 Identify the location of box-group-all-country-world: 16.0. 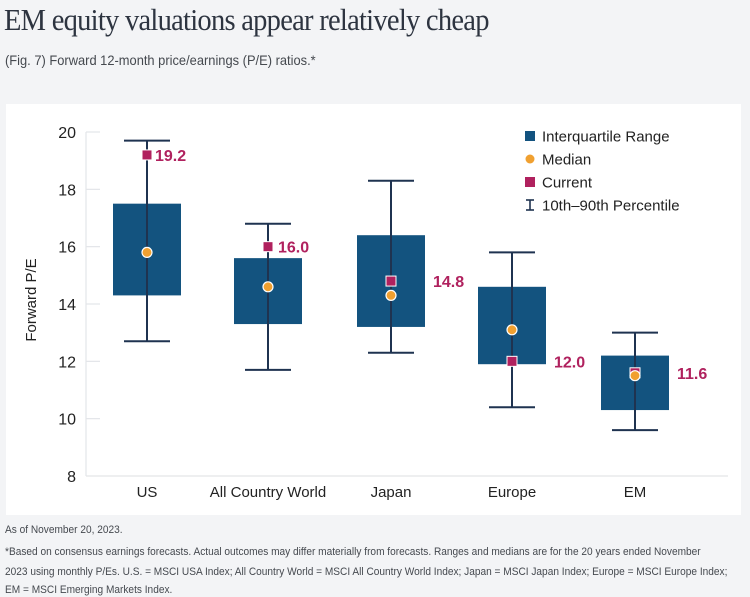
(271, 296).